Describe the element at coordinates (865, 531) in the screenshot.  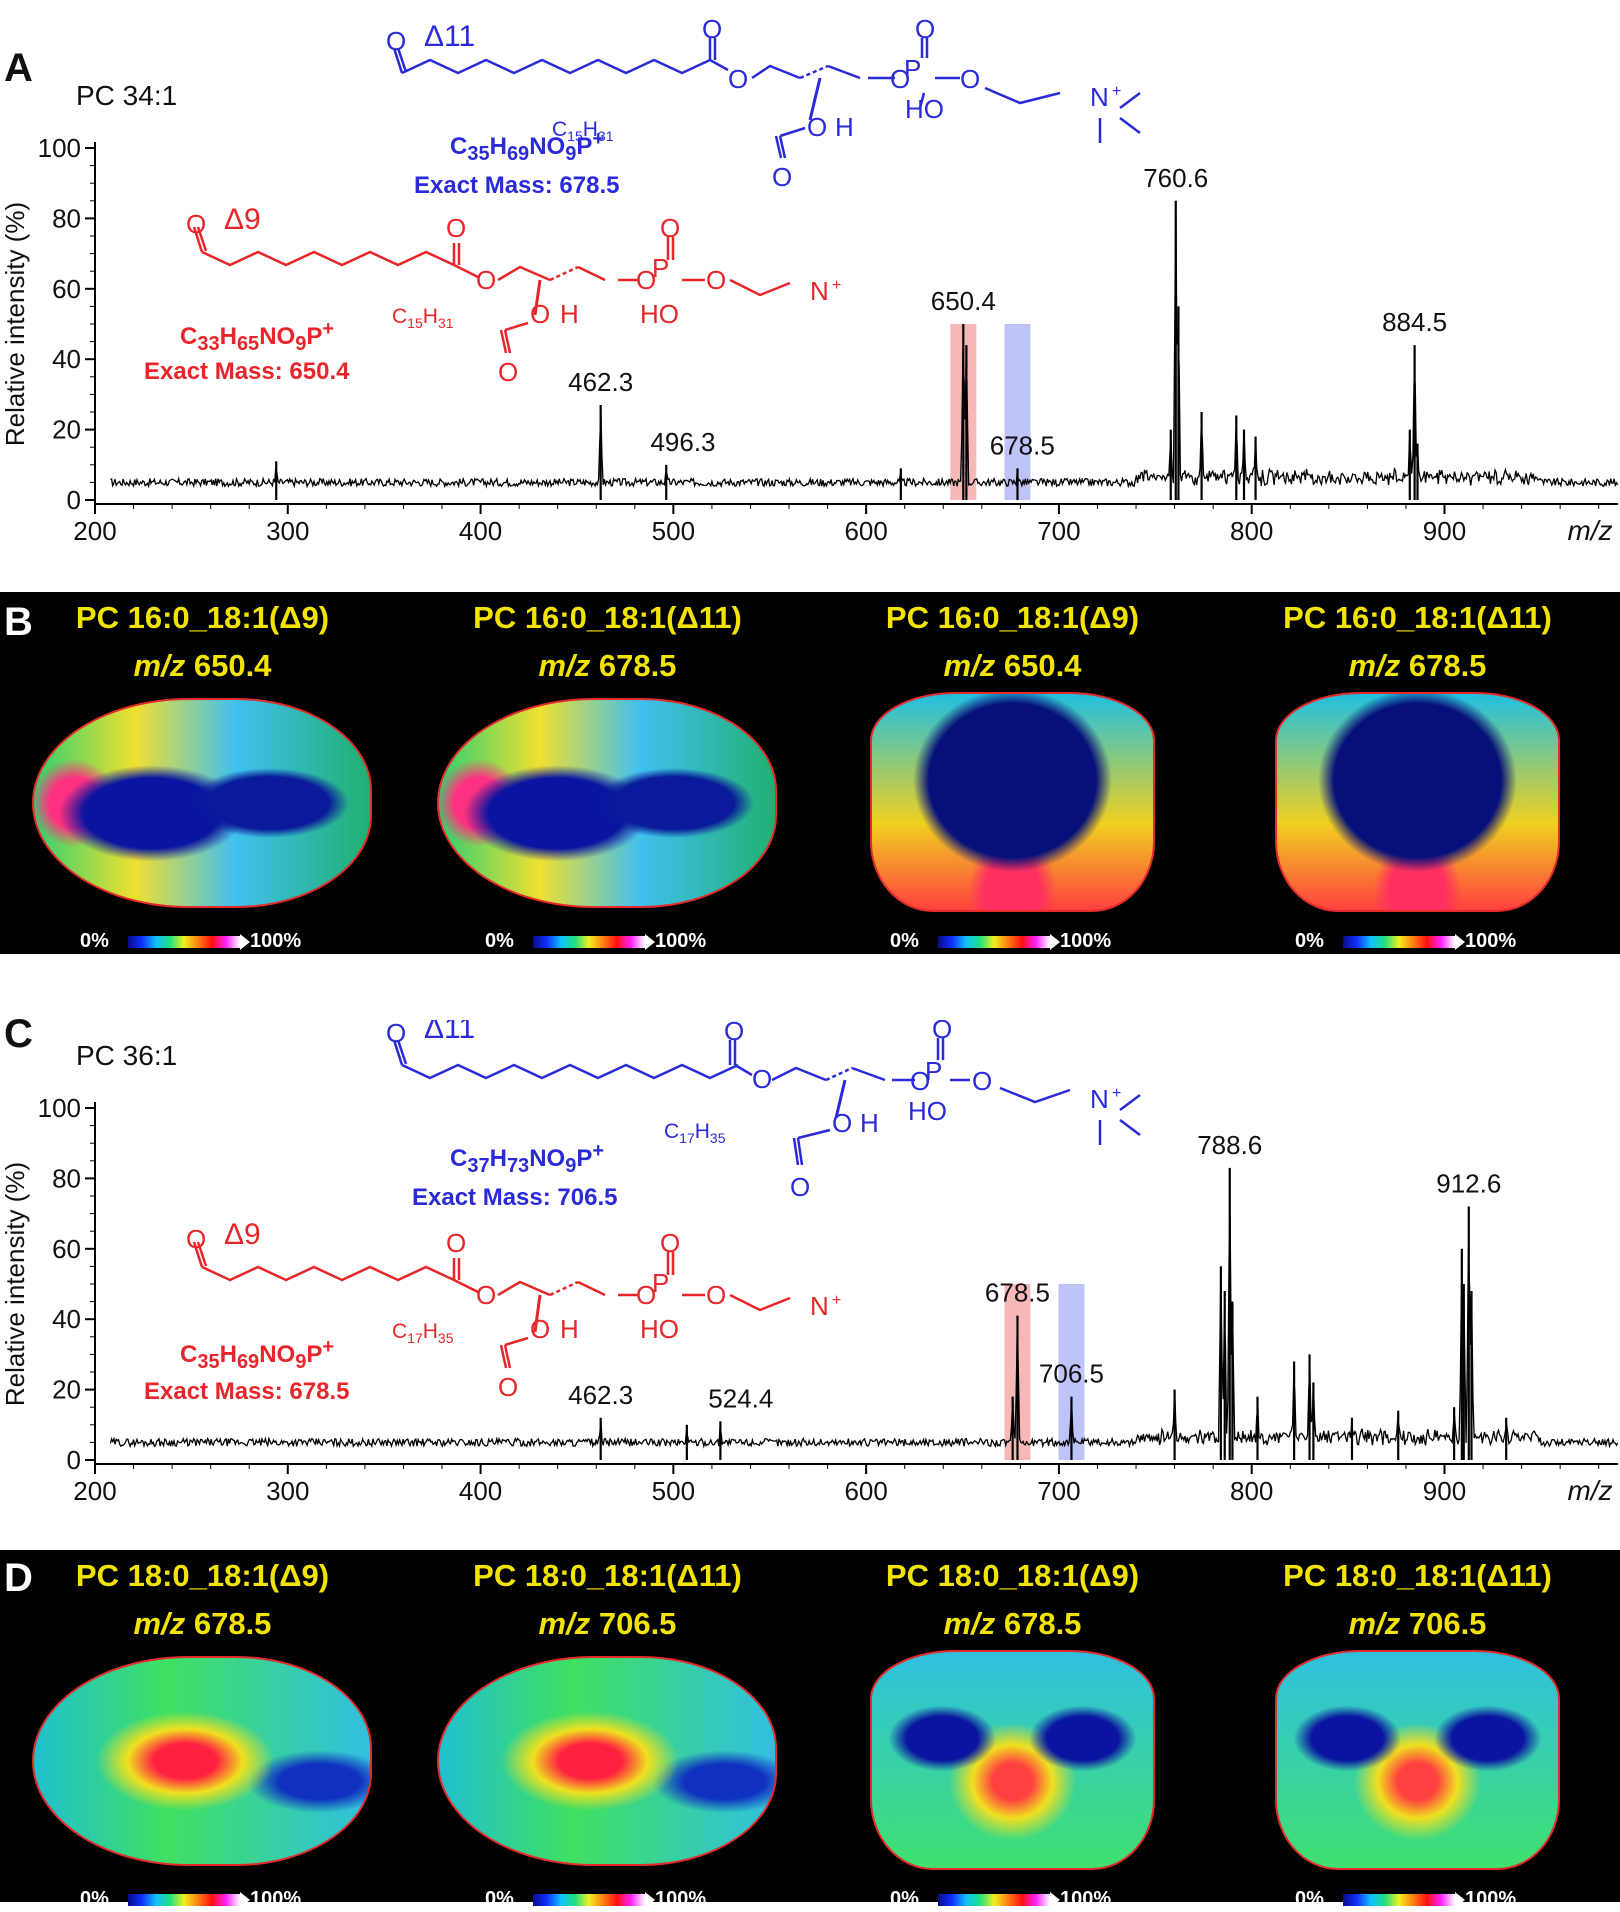
I see `x-tick-label: 600` at that location.